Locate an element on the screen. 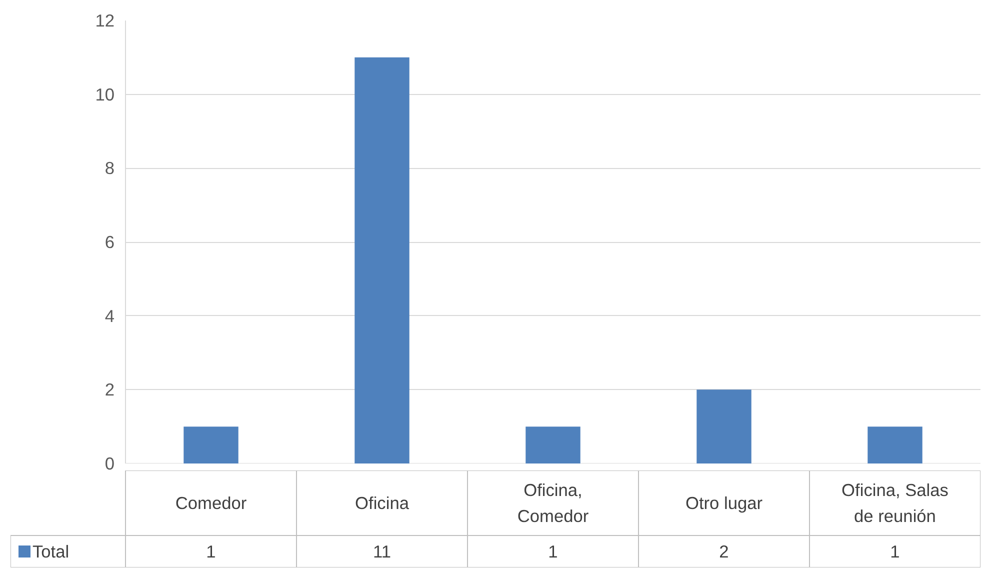 The image size is (993, 577). x-tick-label: Comedor is located at coordinates (211, 503).